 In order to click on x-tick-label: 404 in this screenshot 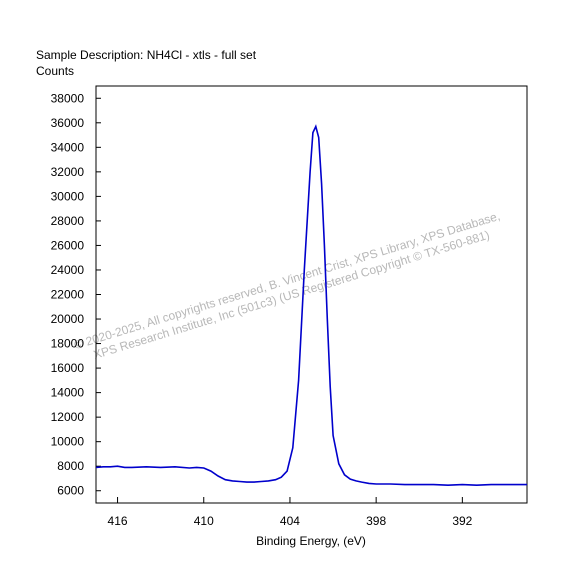, I will do `click(290, 521)`.